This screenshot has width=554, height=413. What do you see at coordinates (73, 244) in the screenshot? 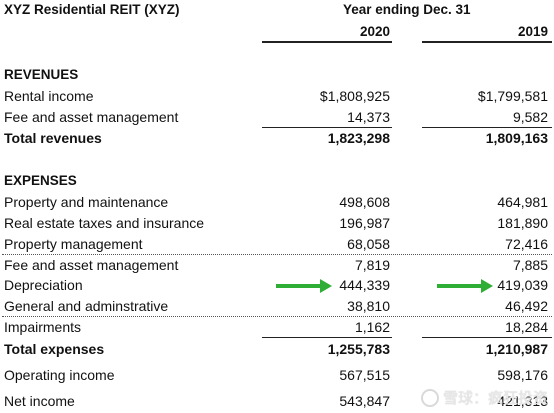
I see `row-label: Property management` at bounding box center [73, 244].